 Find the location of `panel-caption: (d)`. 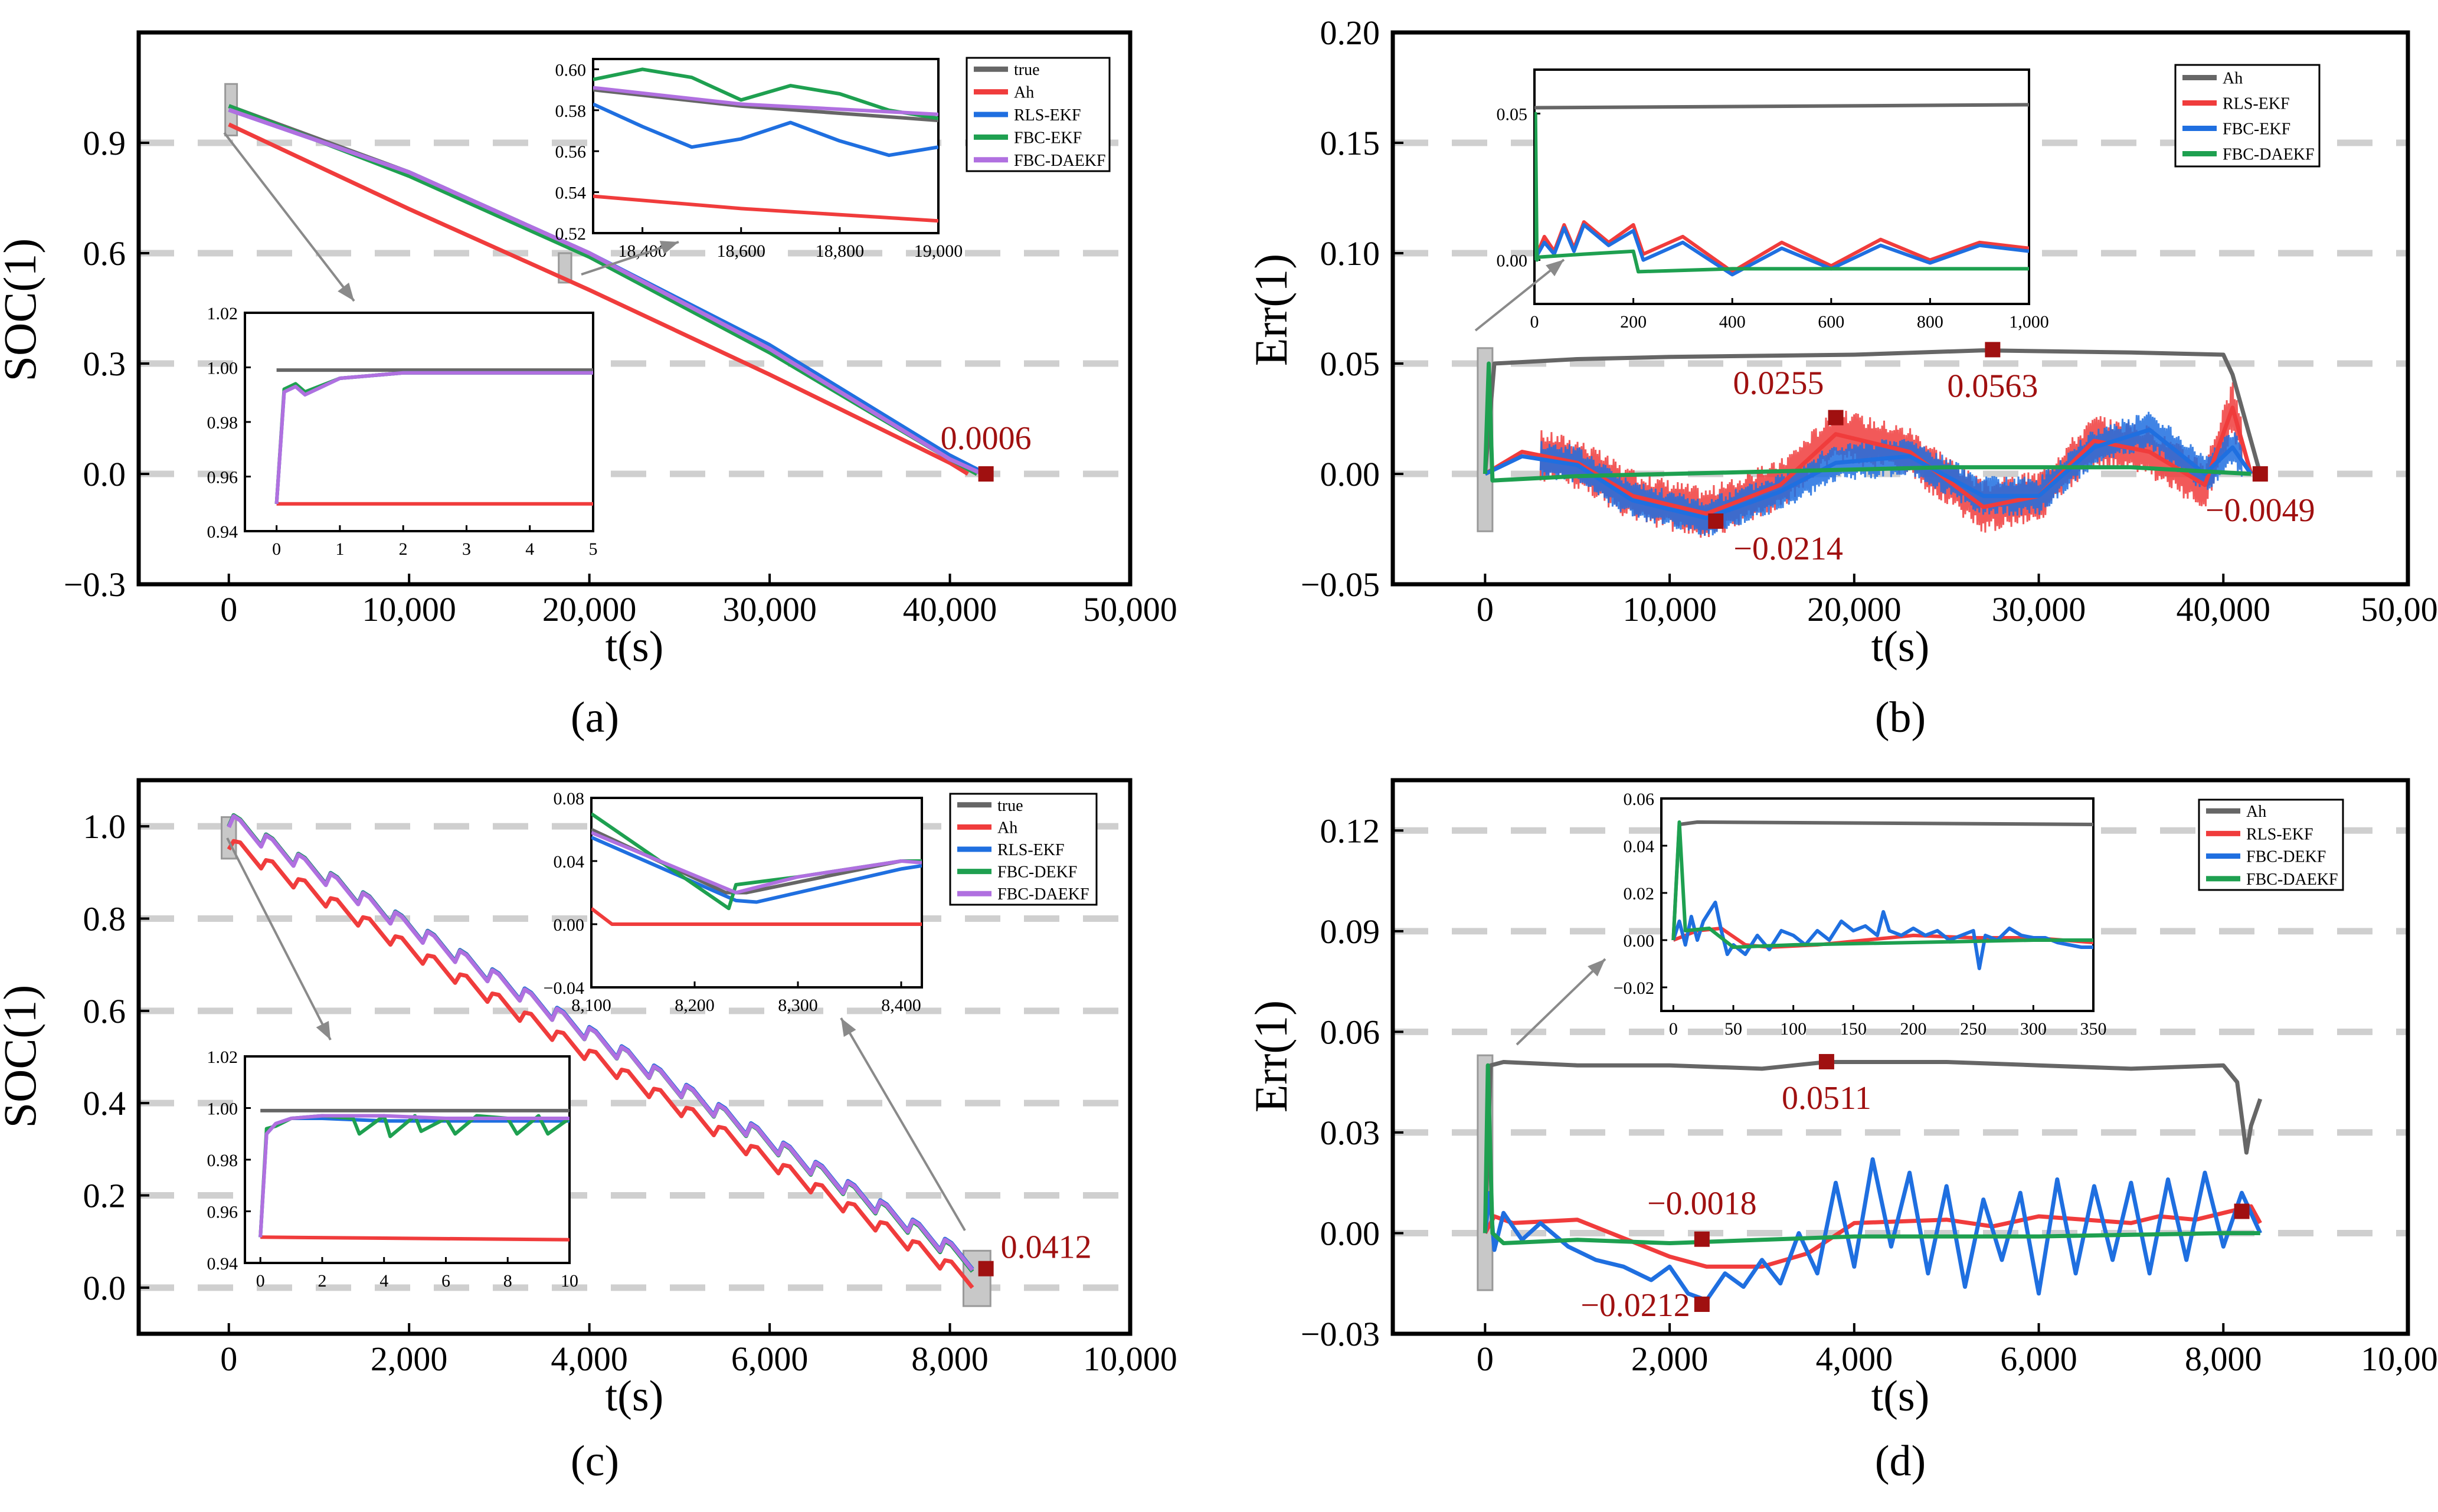

panel-caption: (d) is located at coordinates (1900, 1461).